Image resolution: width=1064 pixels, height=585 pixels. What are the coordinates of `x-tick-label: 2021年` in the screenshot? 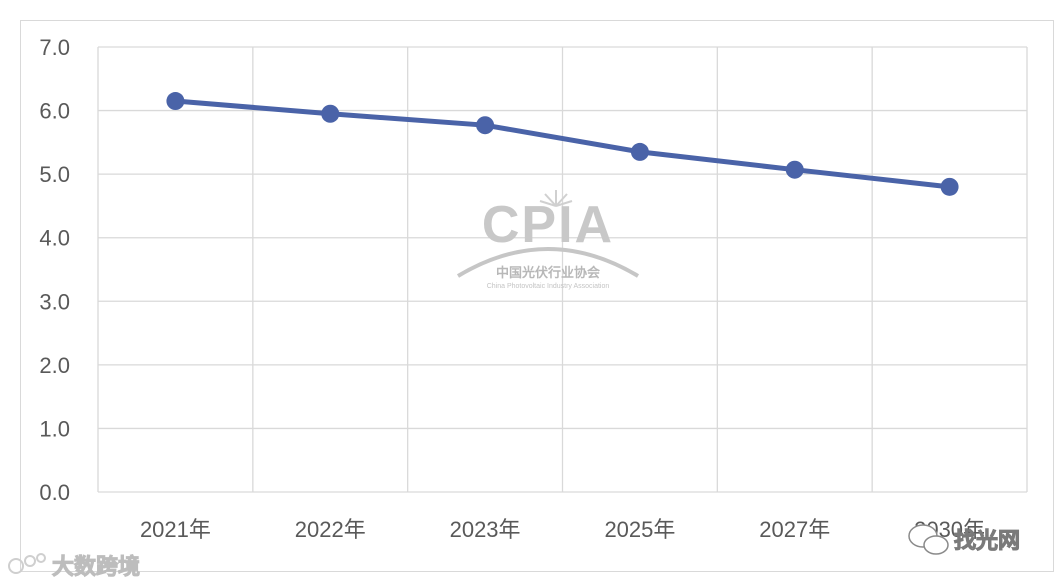 It's located at (175, 529).